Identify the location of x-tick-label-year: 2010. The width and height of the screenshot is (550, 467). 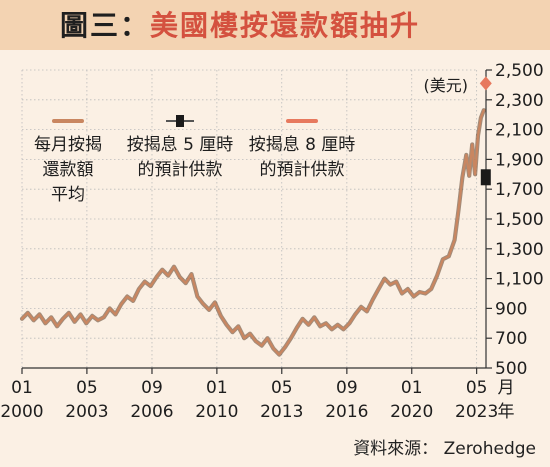
(216, 412).